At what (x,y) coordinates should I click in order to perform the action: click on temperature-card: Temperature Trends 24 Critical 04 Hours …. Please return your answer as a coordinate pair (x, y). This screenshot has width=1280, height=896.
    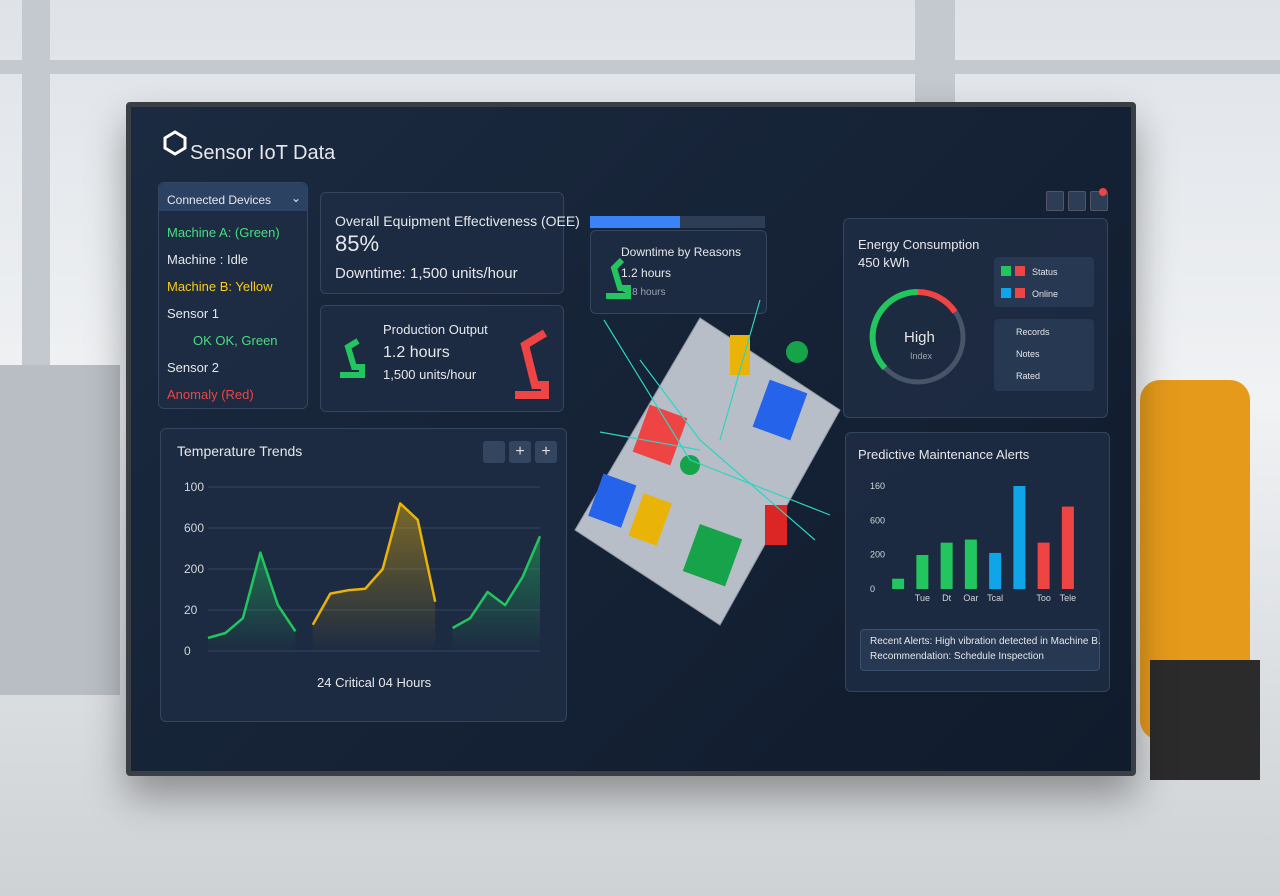
    Looking at the image, I should click on (363, 575).